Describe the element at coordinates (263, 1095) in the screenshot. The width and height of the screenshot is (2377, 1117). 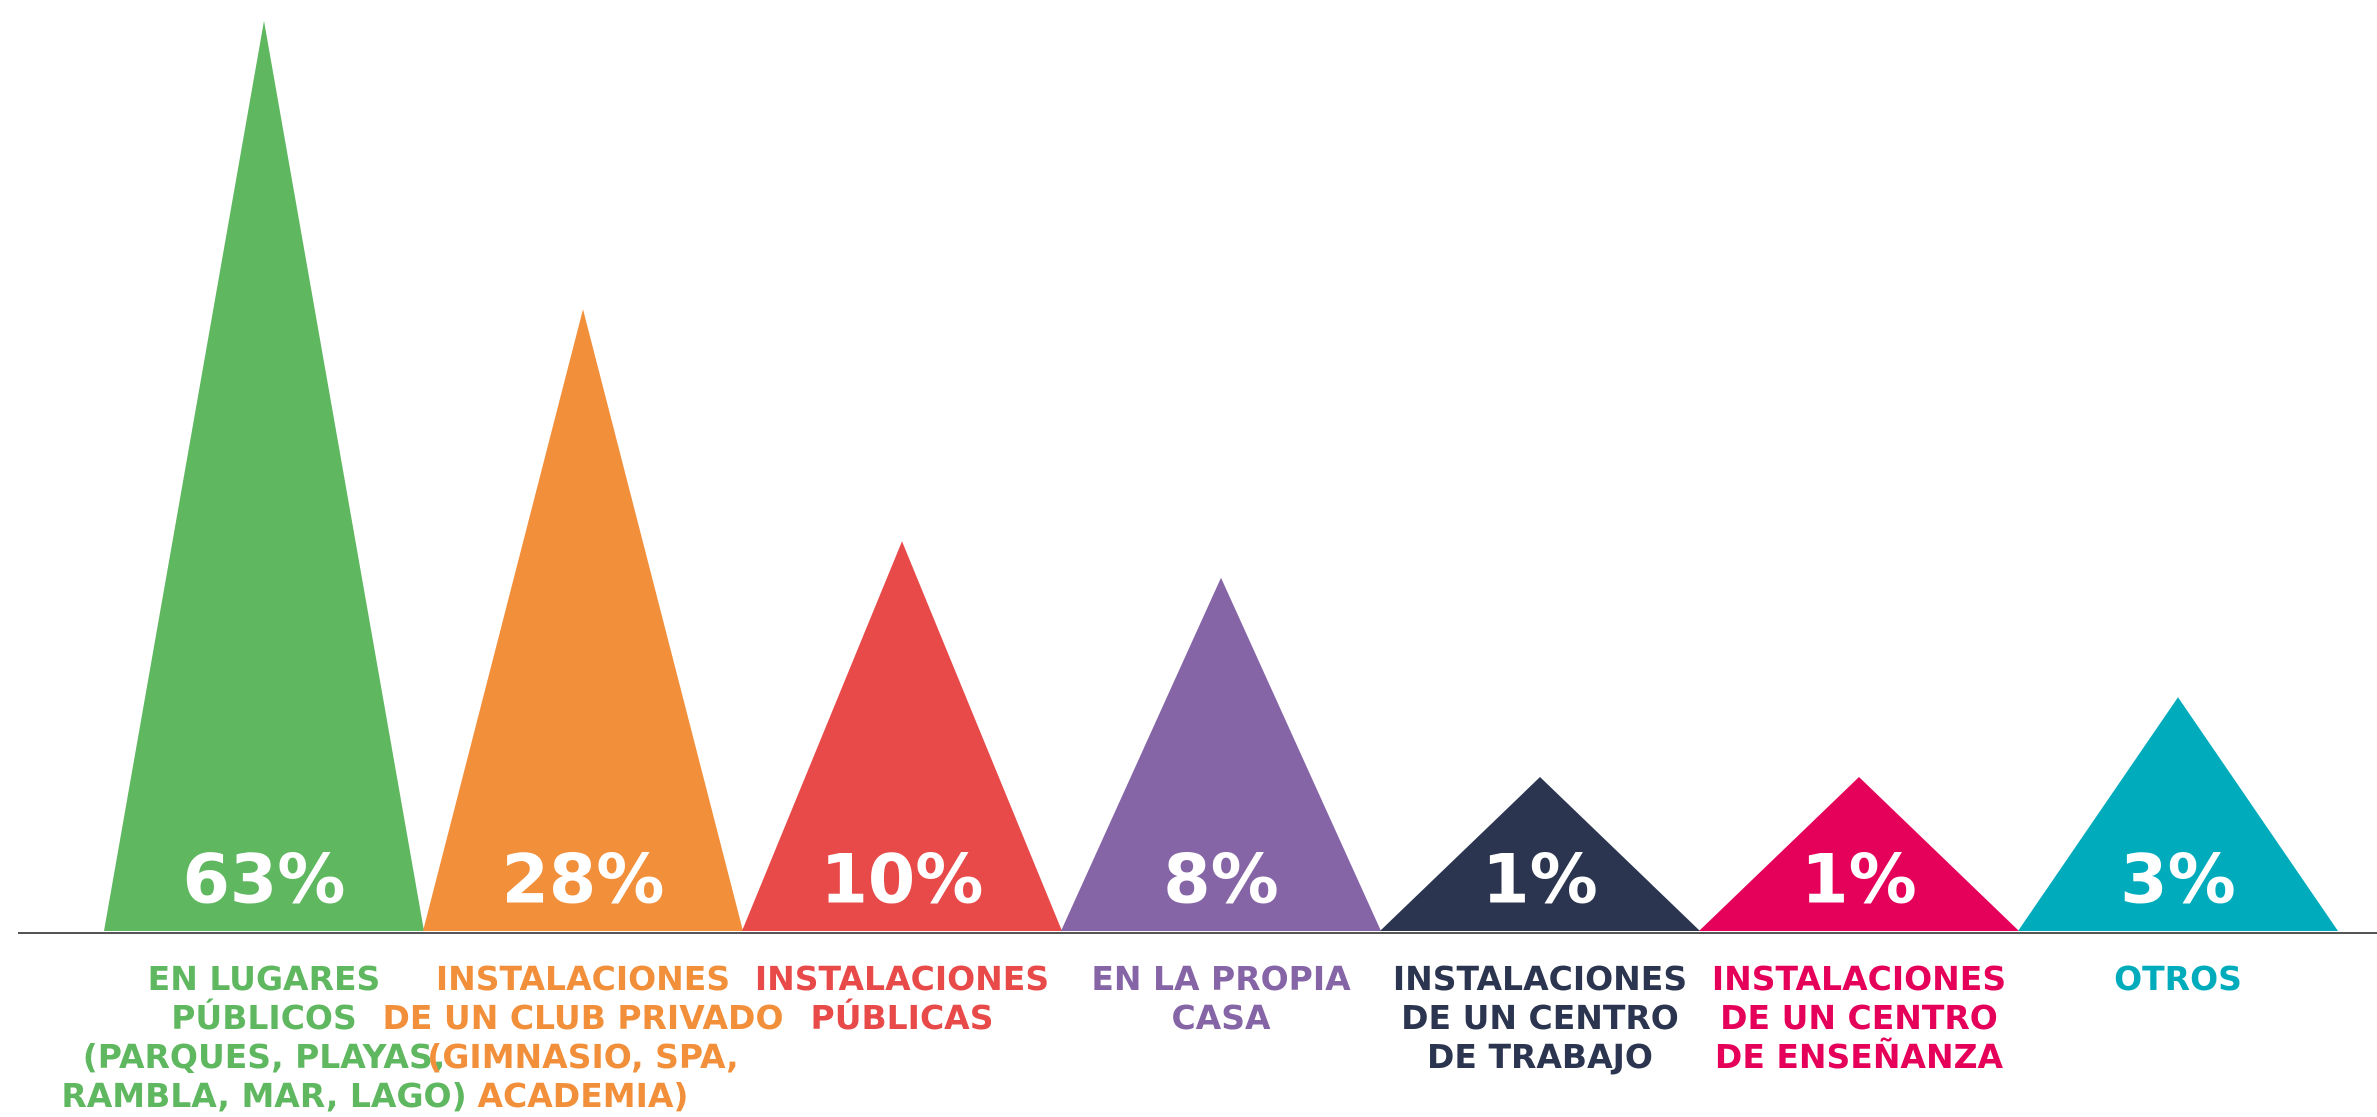
I see `category-label: RAMBLA, MAR, LAGO)` at that location.